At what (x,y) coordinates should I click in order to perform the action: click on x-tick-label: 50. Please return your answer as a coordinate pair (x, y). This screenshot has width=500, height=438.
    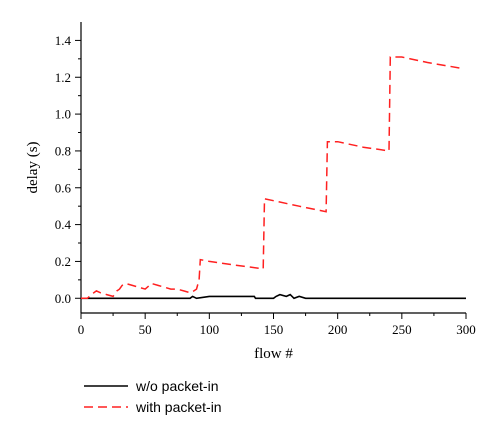
    Looking at the image, I should click on (145, 329).